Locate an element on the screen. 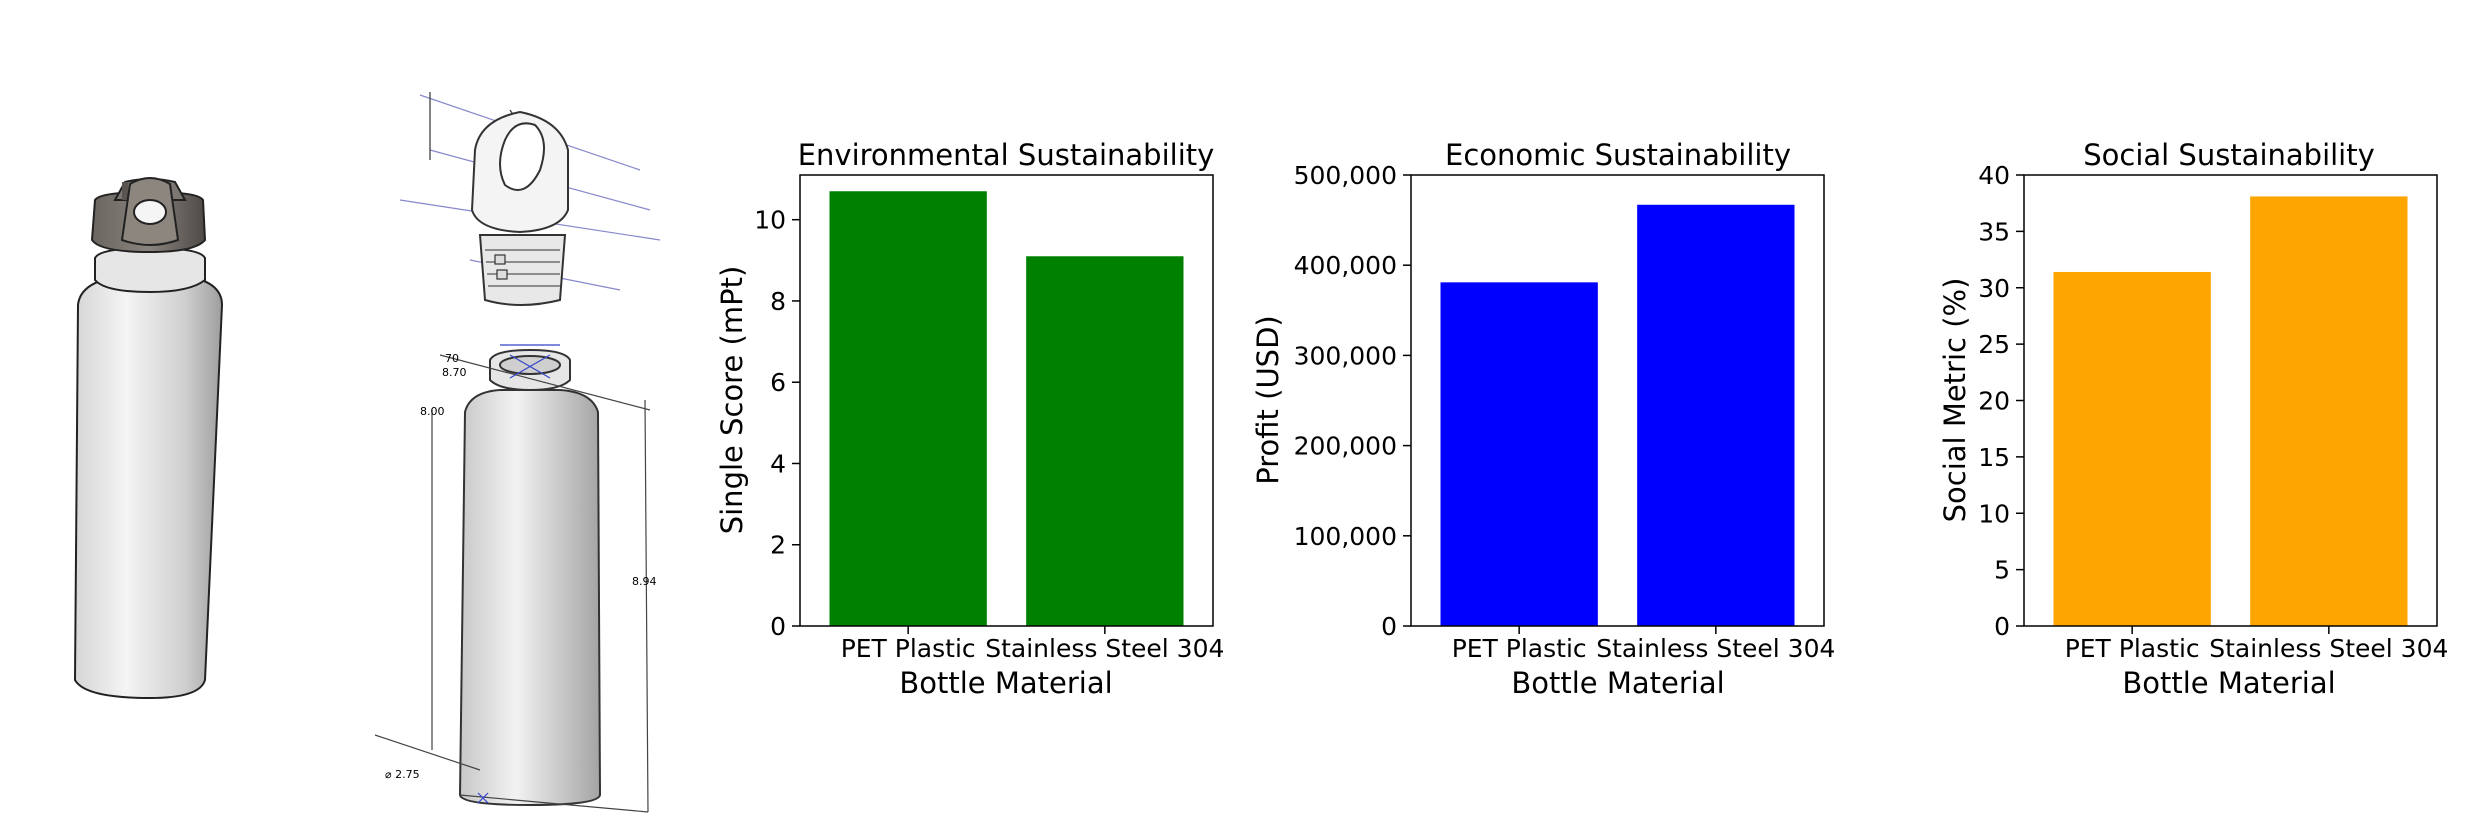 This screenshot has width=2489, height=824. dimension-label: 8.94 is located at coordinates (644, 581).